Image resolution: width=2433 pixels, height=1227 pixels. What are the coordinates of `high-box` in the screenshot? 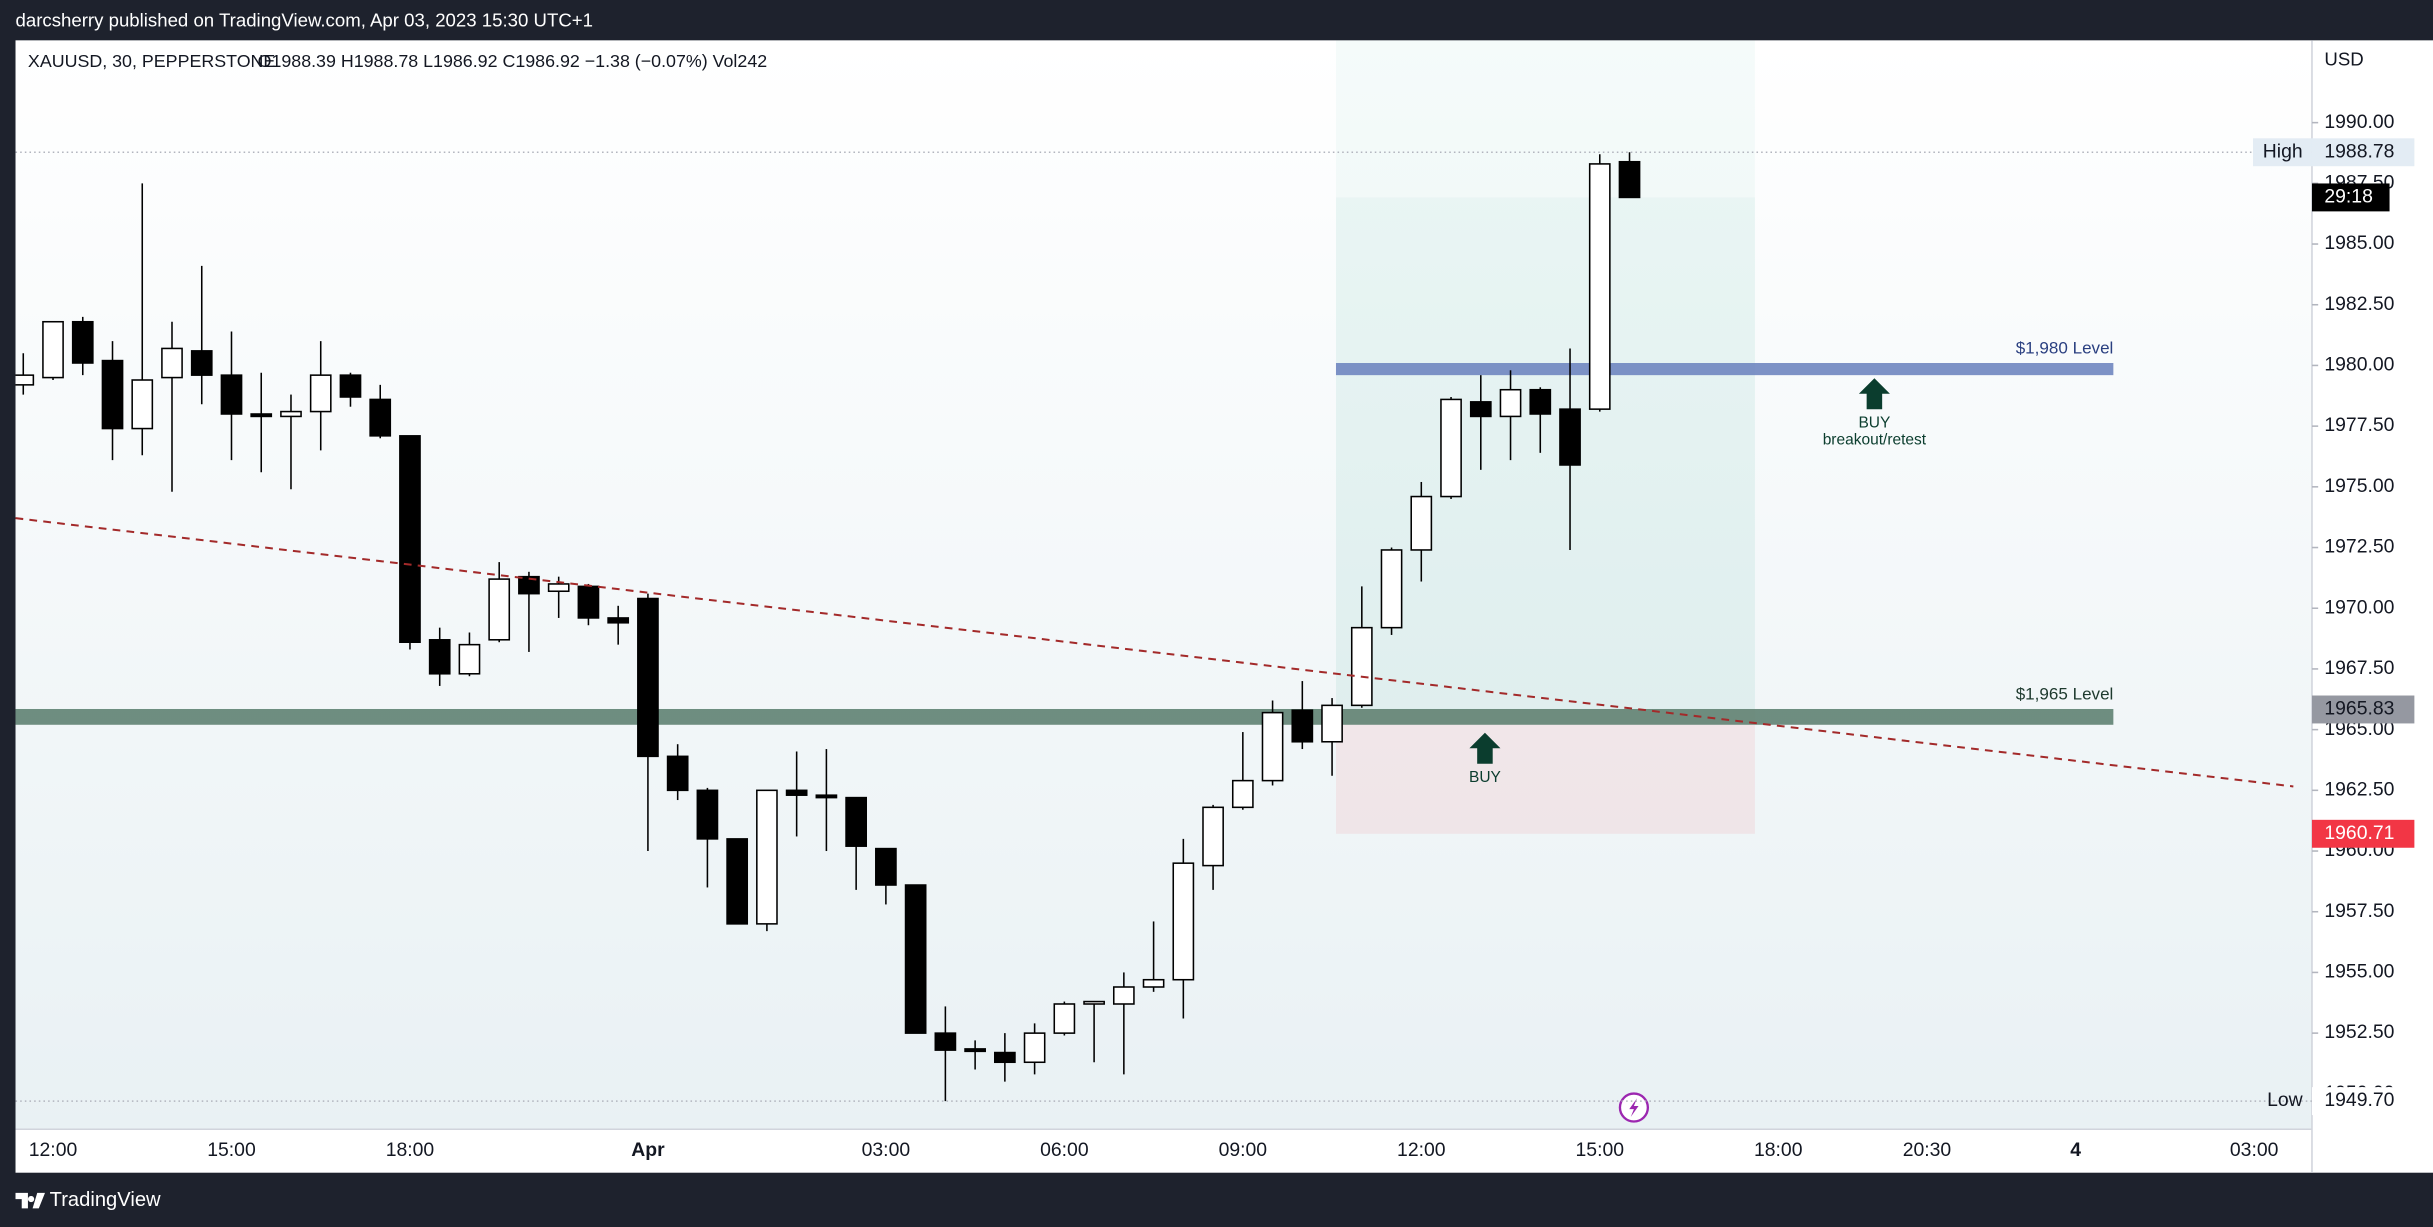 It's located at (2363, 152).